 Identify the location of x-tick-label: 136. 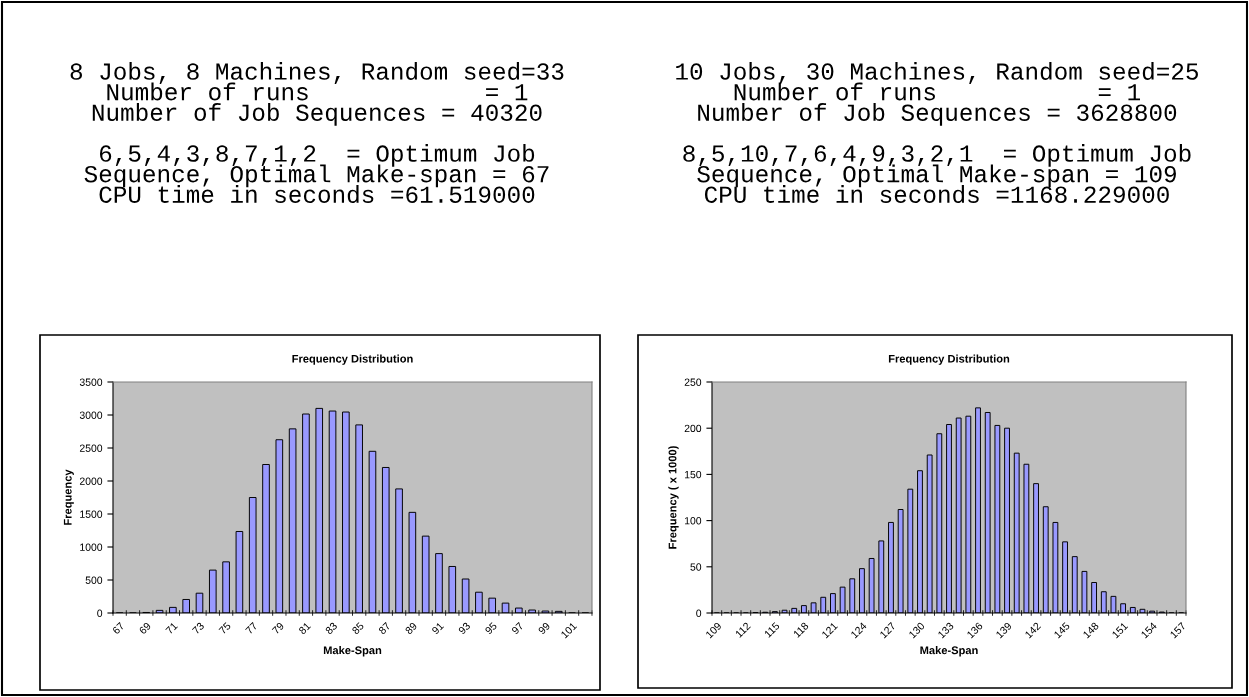
(975, 630).